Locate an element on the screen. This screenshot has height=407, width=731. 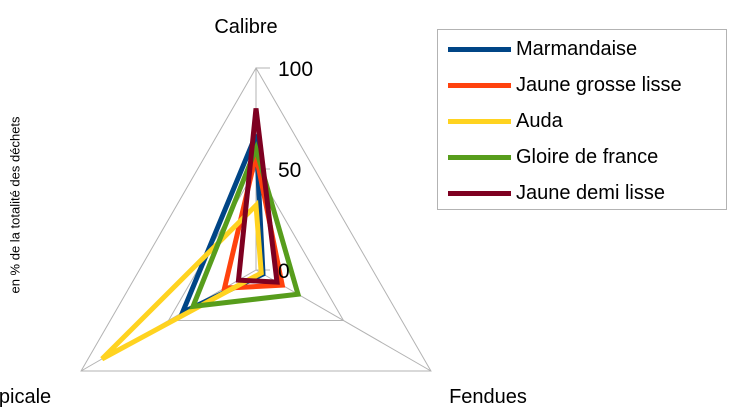
legend-label: Auda is located at coordinates (539, 121).